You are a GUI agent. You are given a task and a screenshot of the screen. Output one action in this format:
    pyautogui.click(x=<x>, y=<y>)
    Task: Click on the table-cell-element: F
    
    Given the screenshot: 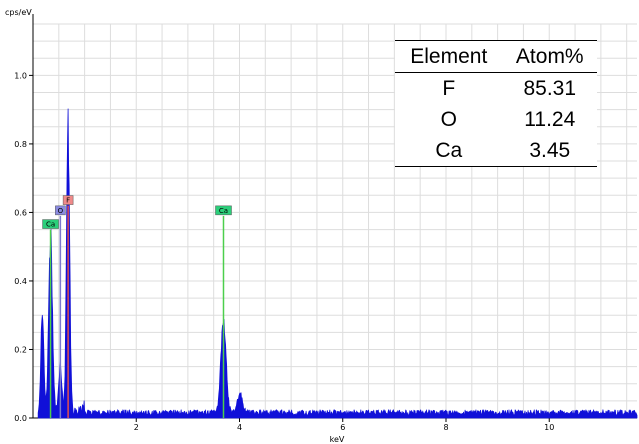 What is the action you would take?
    pyautogui.click(x=449, y=88)
    